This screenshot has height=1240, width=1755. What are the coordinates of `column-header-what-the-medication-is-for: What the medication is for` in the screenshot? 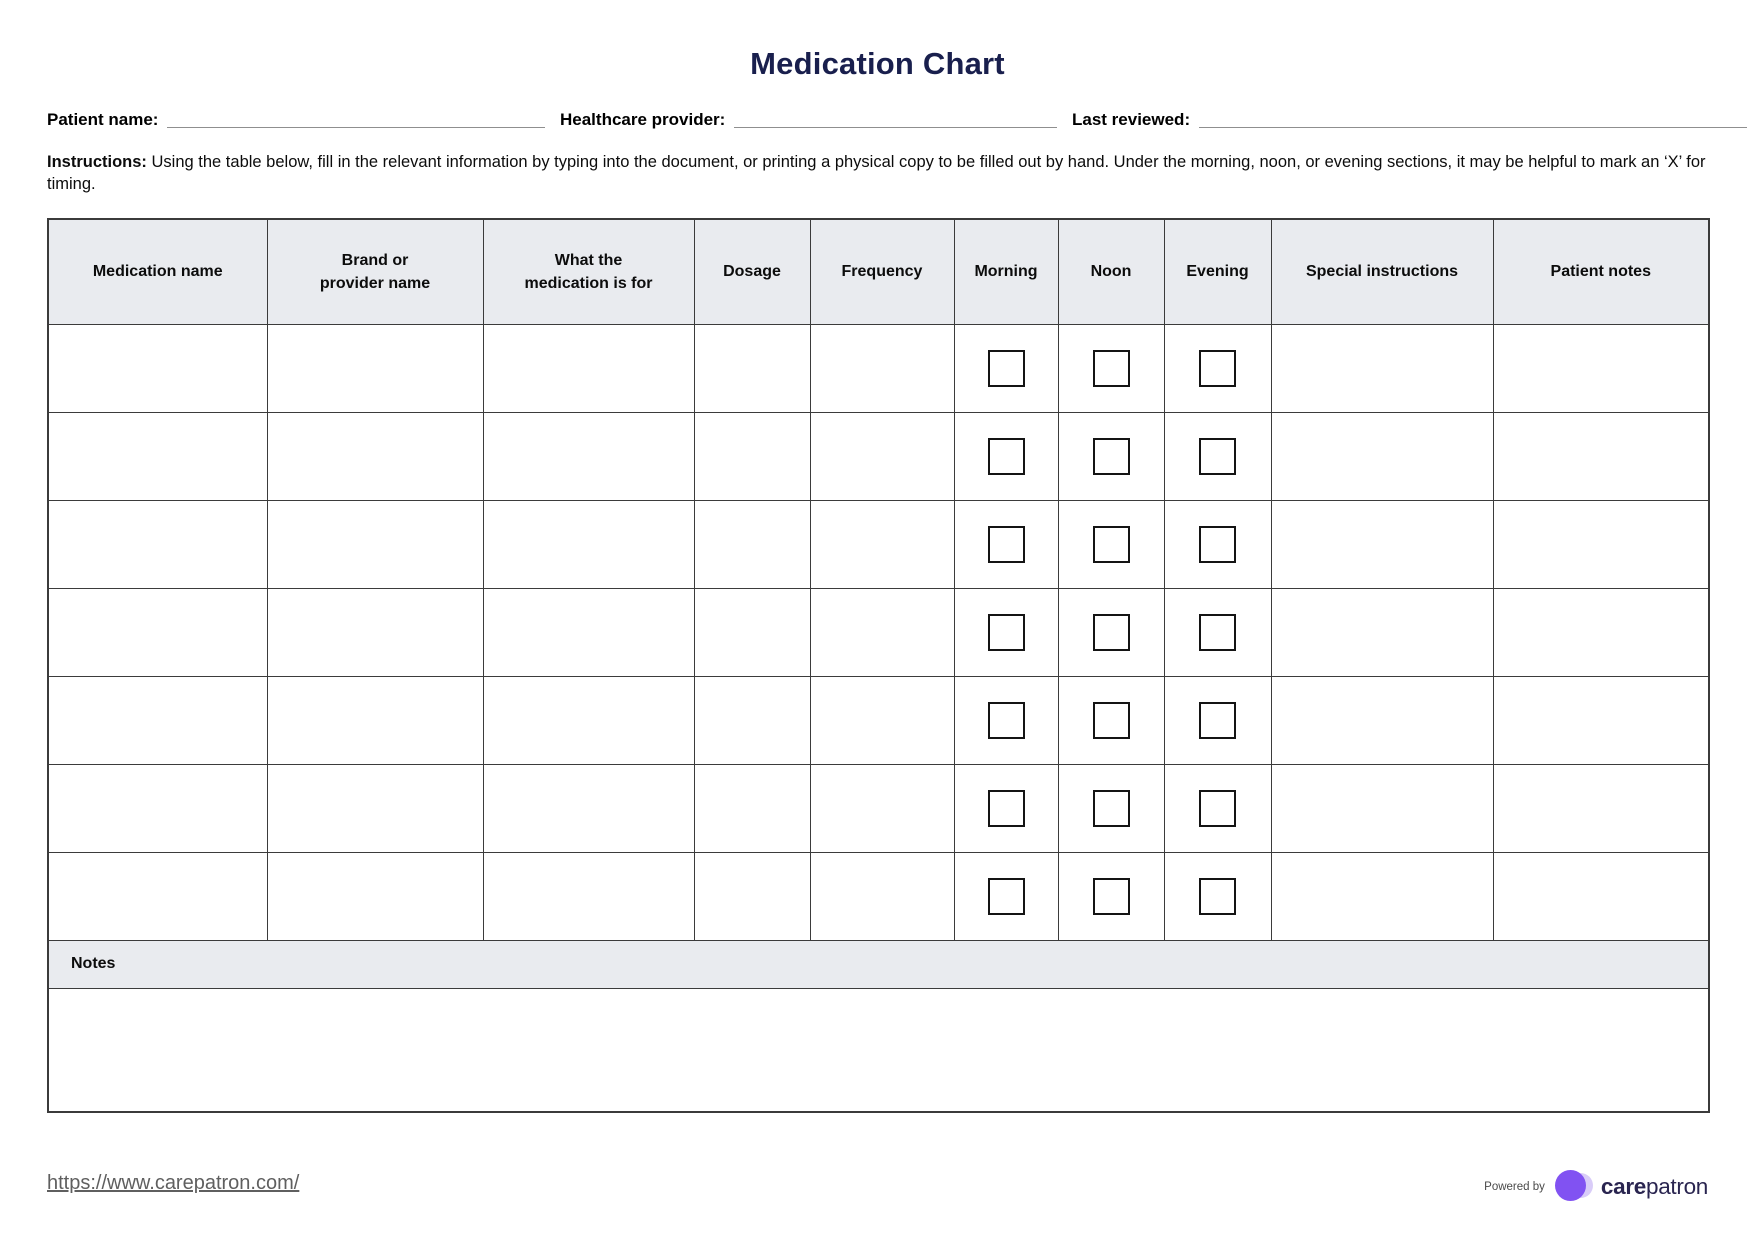 It's located at (588, 271).